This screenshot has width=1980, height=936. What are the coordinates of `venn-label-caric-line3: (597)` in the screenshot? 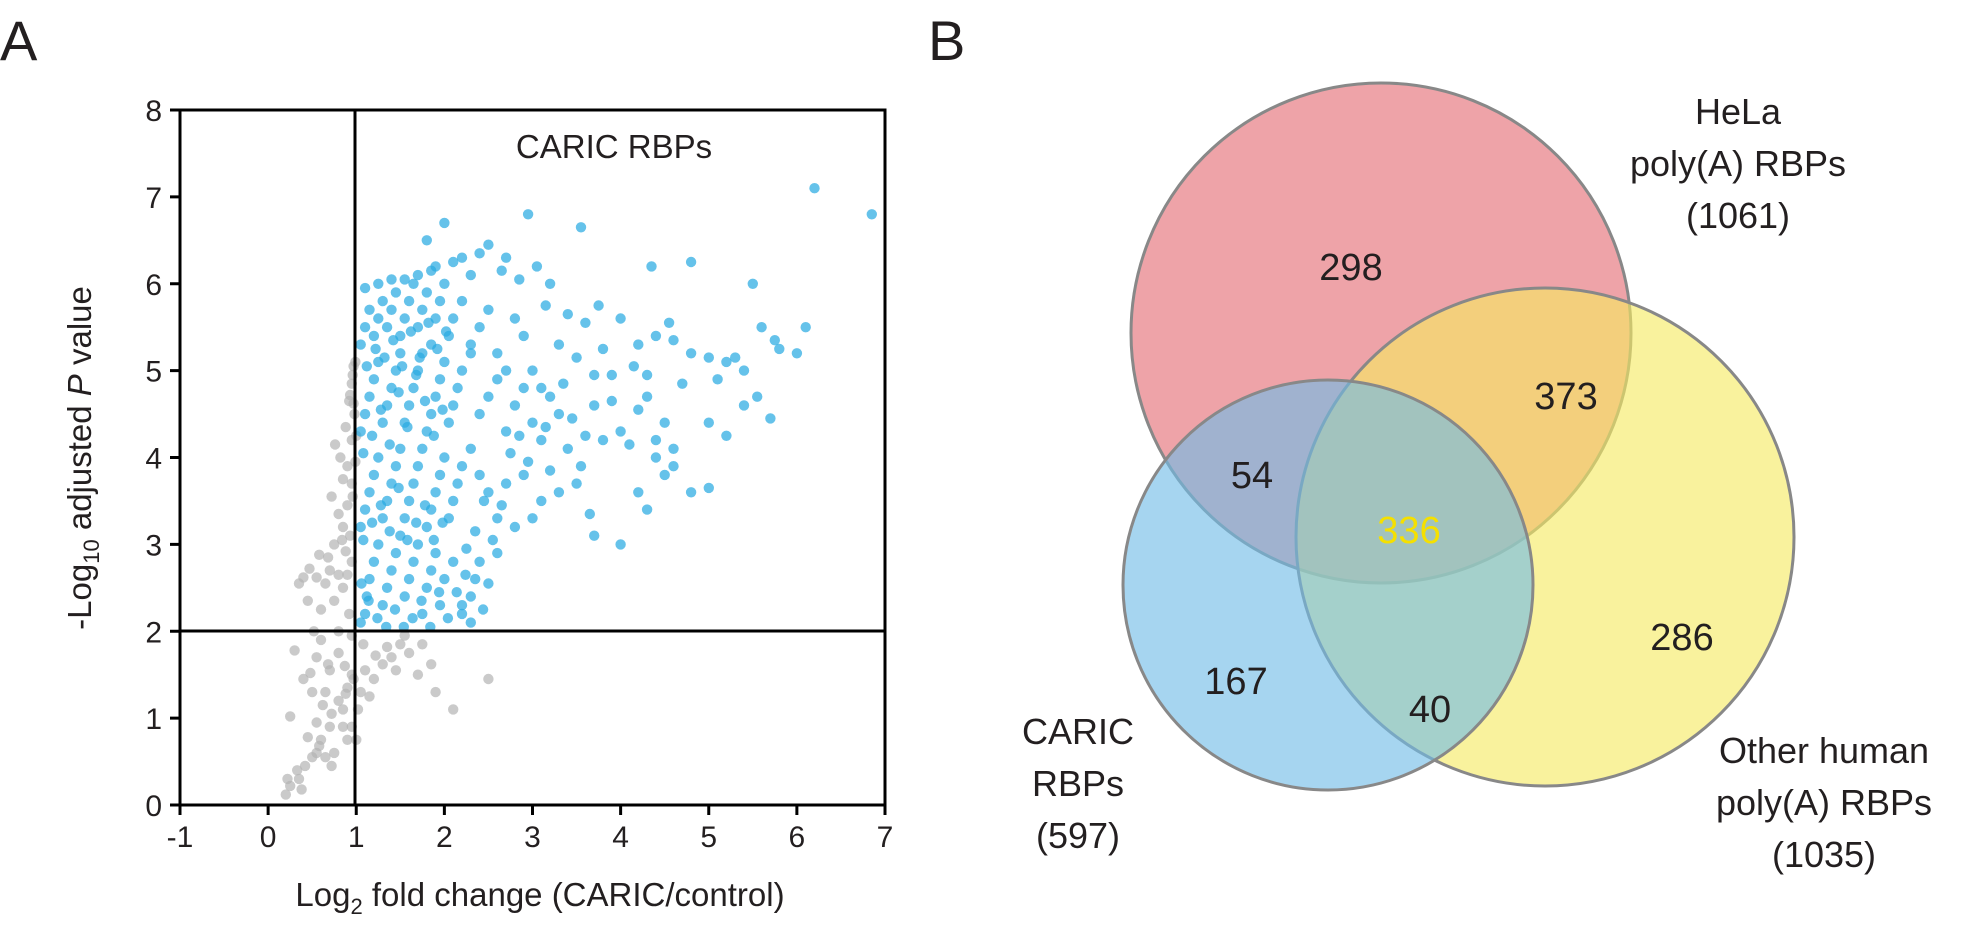 It's located at (1078, 835).